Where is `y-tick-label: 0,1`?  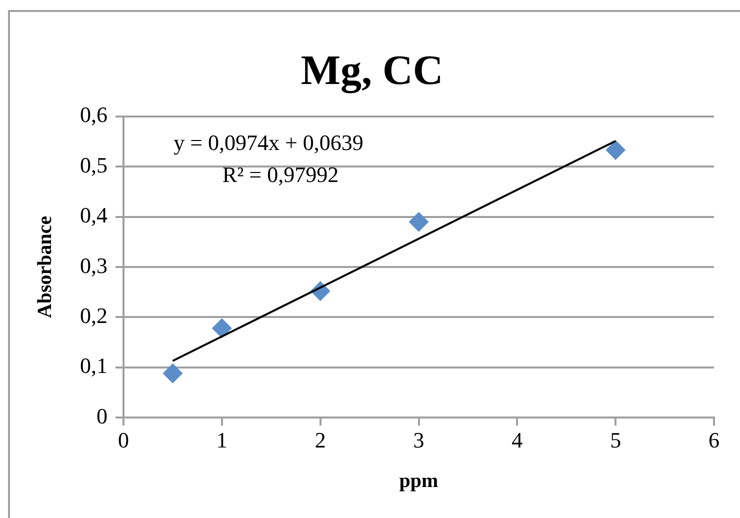 y-tick-label: 0,1 is located at coordinates (94, 365).